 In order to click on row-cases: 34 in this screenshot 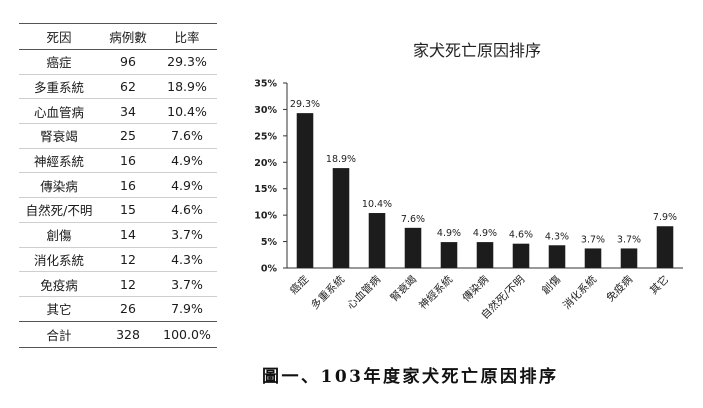, I will do `click(128, 111)`.